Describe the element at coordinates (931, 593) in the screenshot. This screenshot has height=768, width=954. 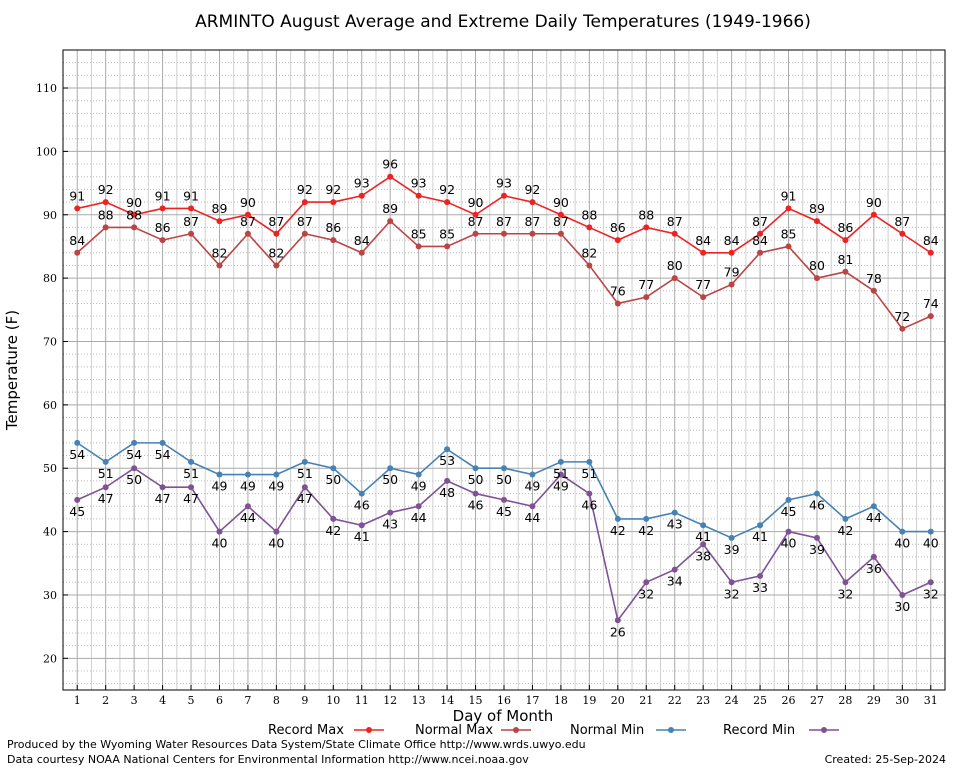
I see `data-label: 32` at that location.